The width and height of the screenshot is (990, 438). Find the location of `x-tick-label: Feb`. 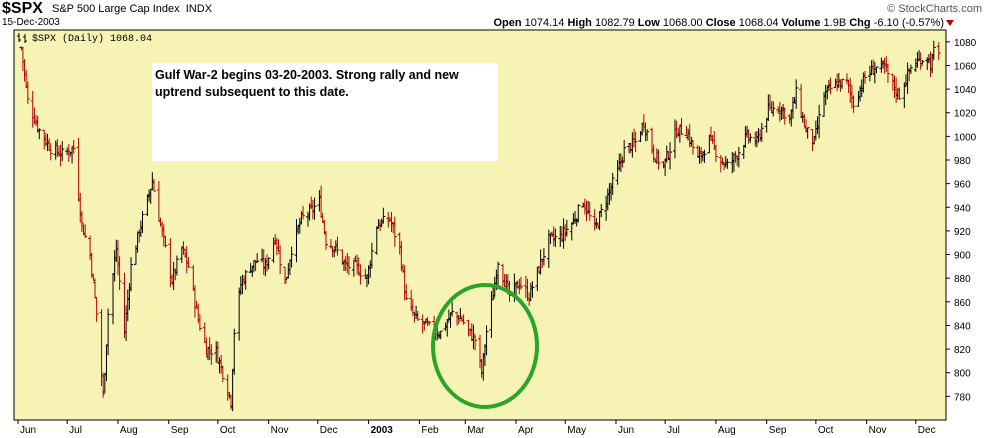

x-tick-label: Feb is located at coordinates (430, 430).